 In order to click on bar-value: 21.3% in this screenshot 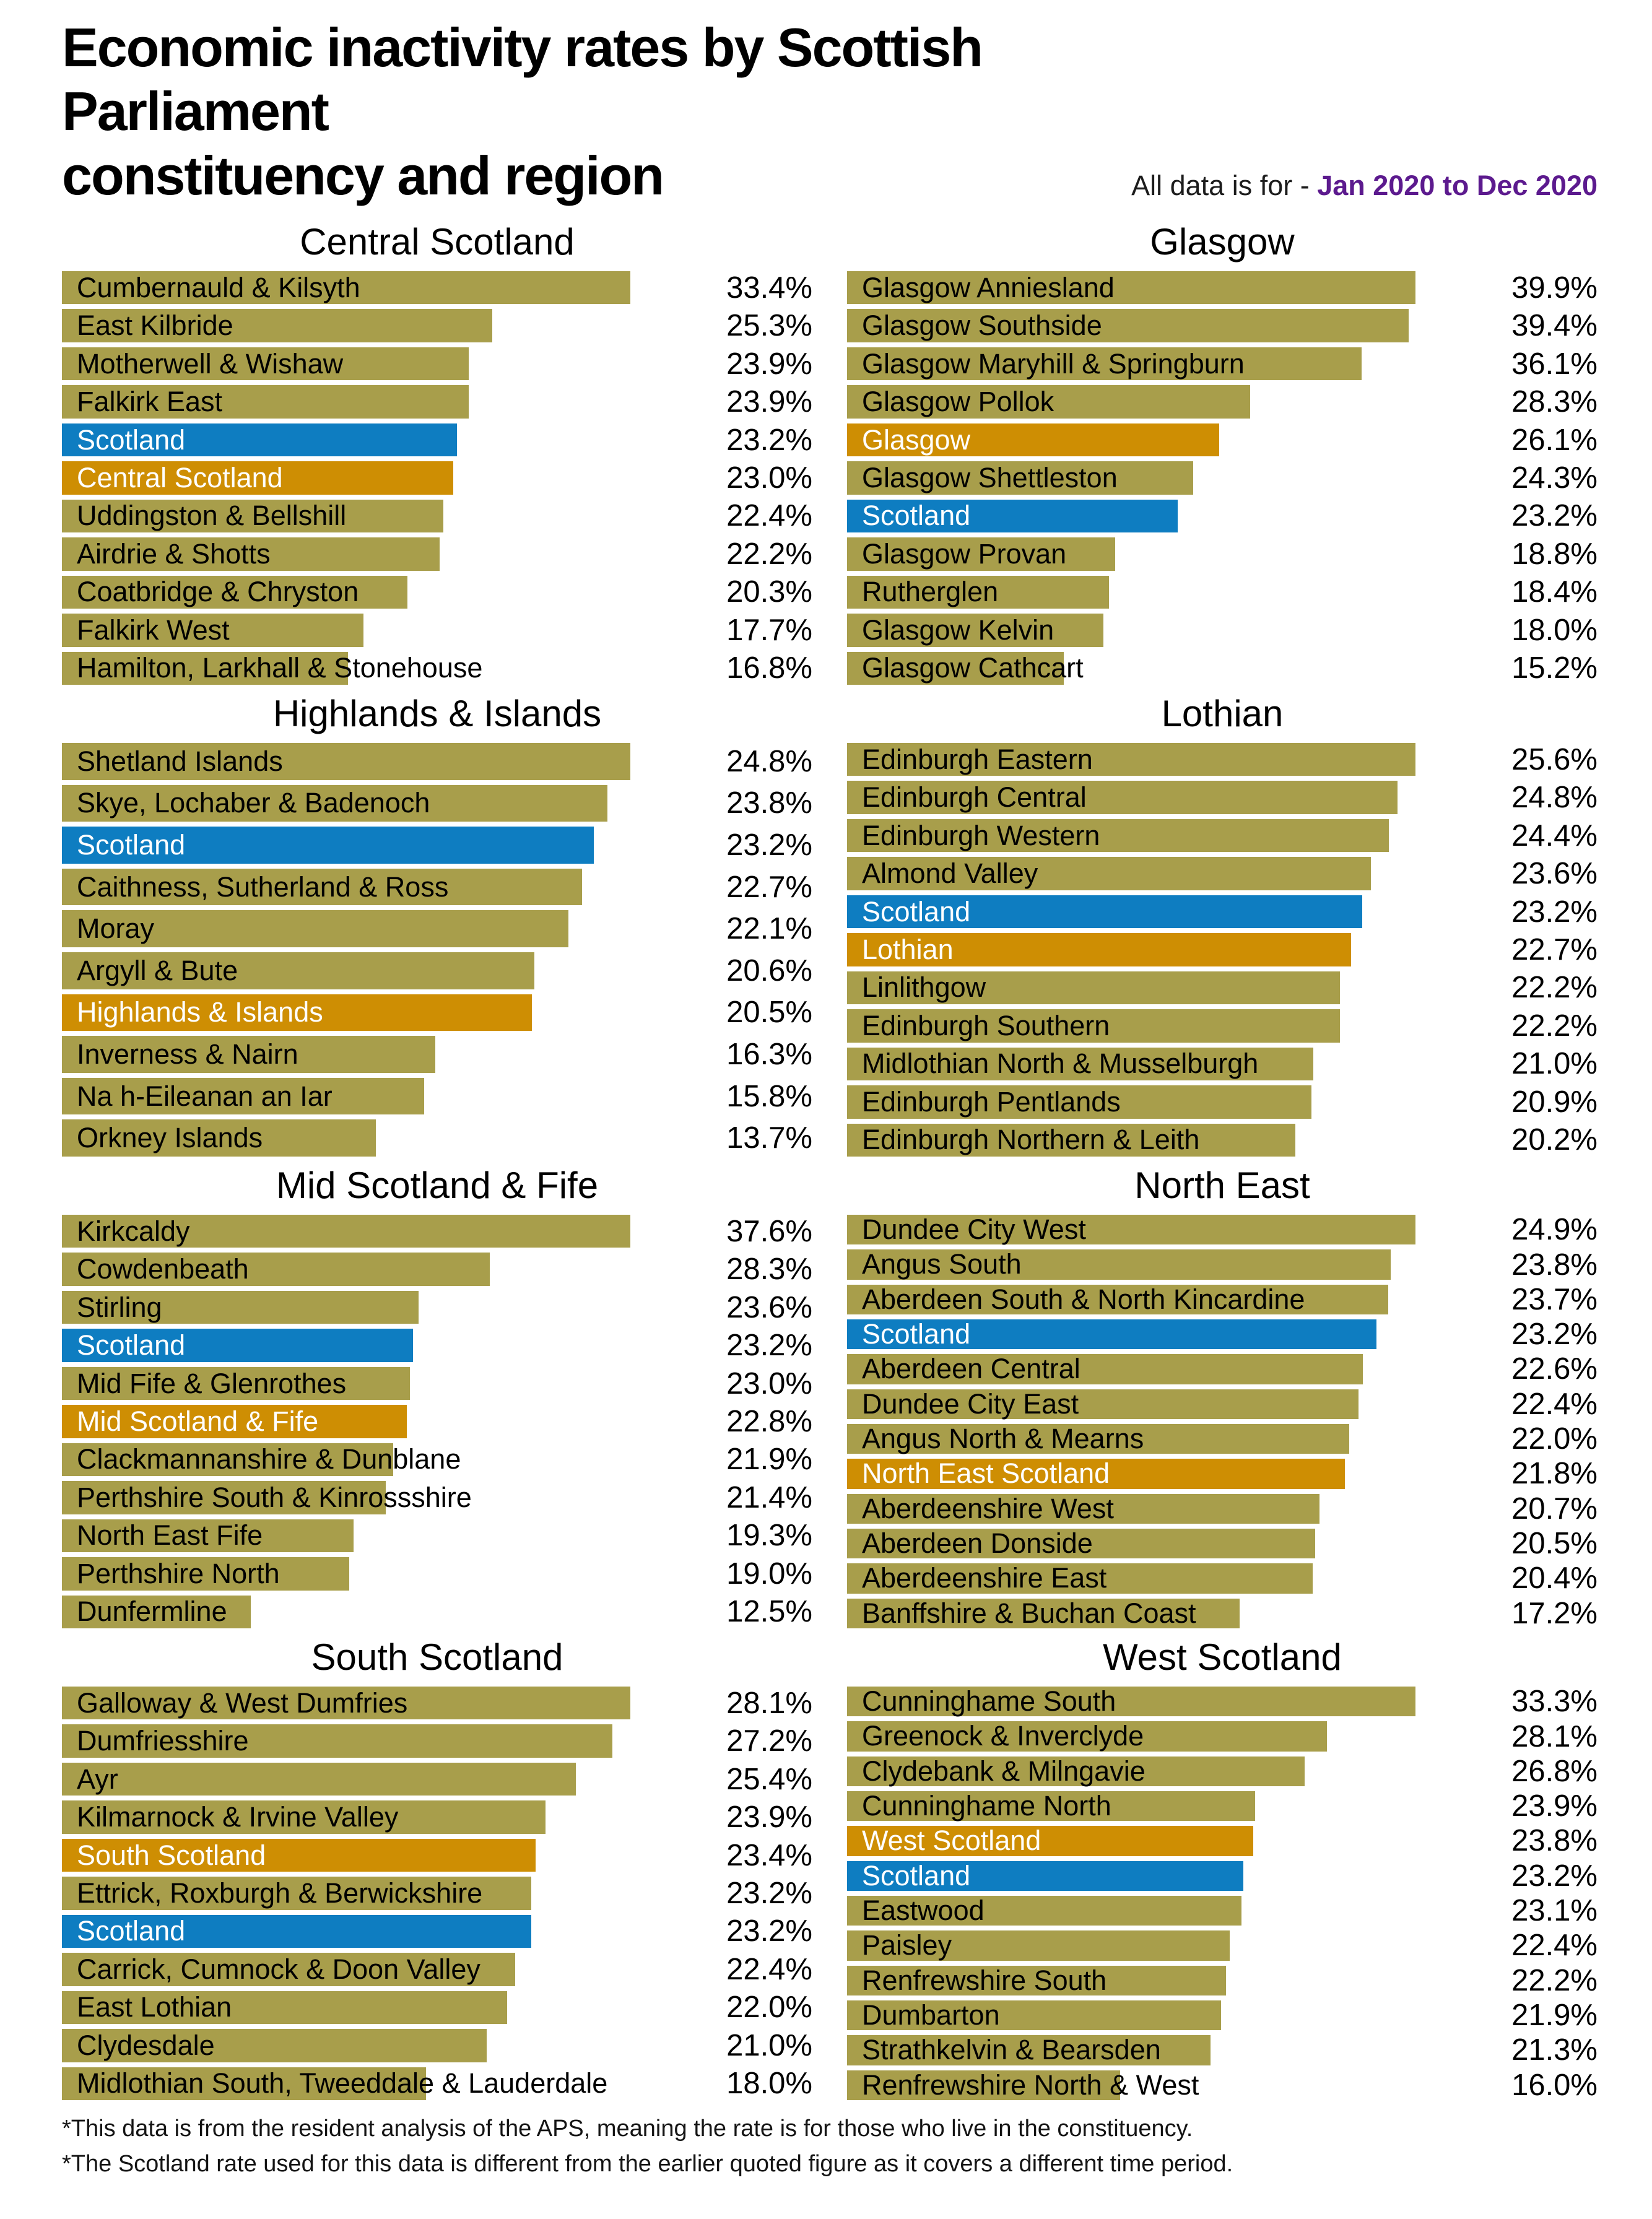, I will do `click(1555, 2050)`.